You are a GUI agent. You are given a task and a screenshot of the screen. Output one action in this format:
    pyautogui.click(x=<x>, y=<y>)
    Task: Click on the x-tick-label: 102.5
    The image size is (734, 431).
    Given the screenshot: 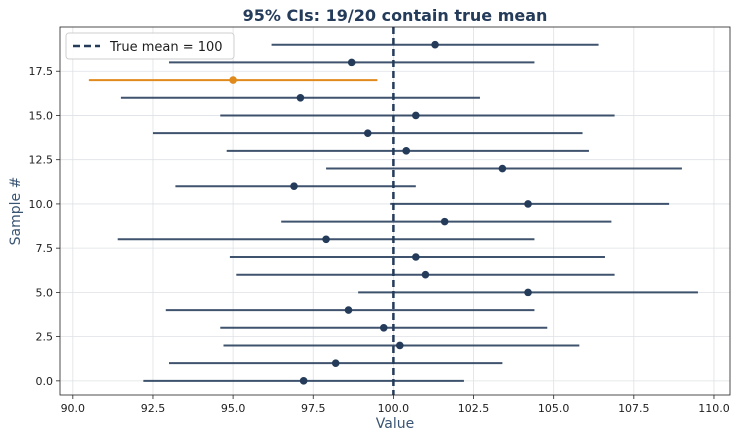 What is the action you would take?
    pyautogui.click(x=474, y=408)
    